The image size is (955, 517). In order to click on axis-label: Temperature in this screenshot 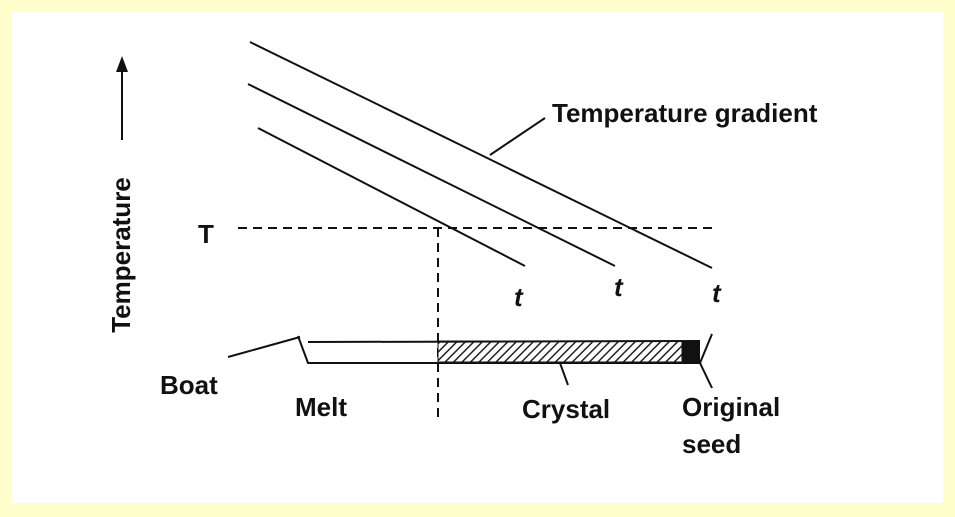, I will do `click(121, 255)`.